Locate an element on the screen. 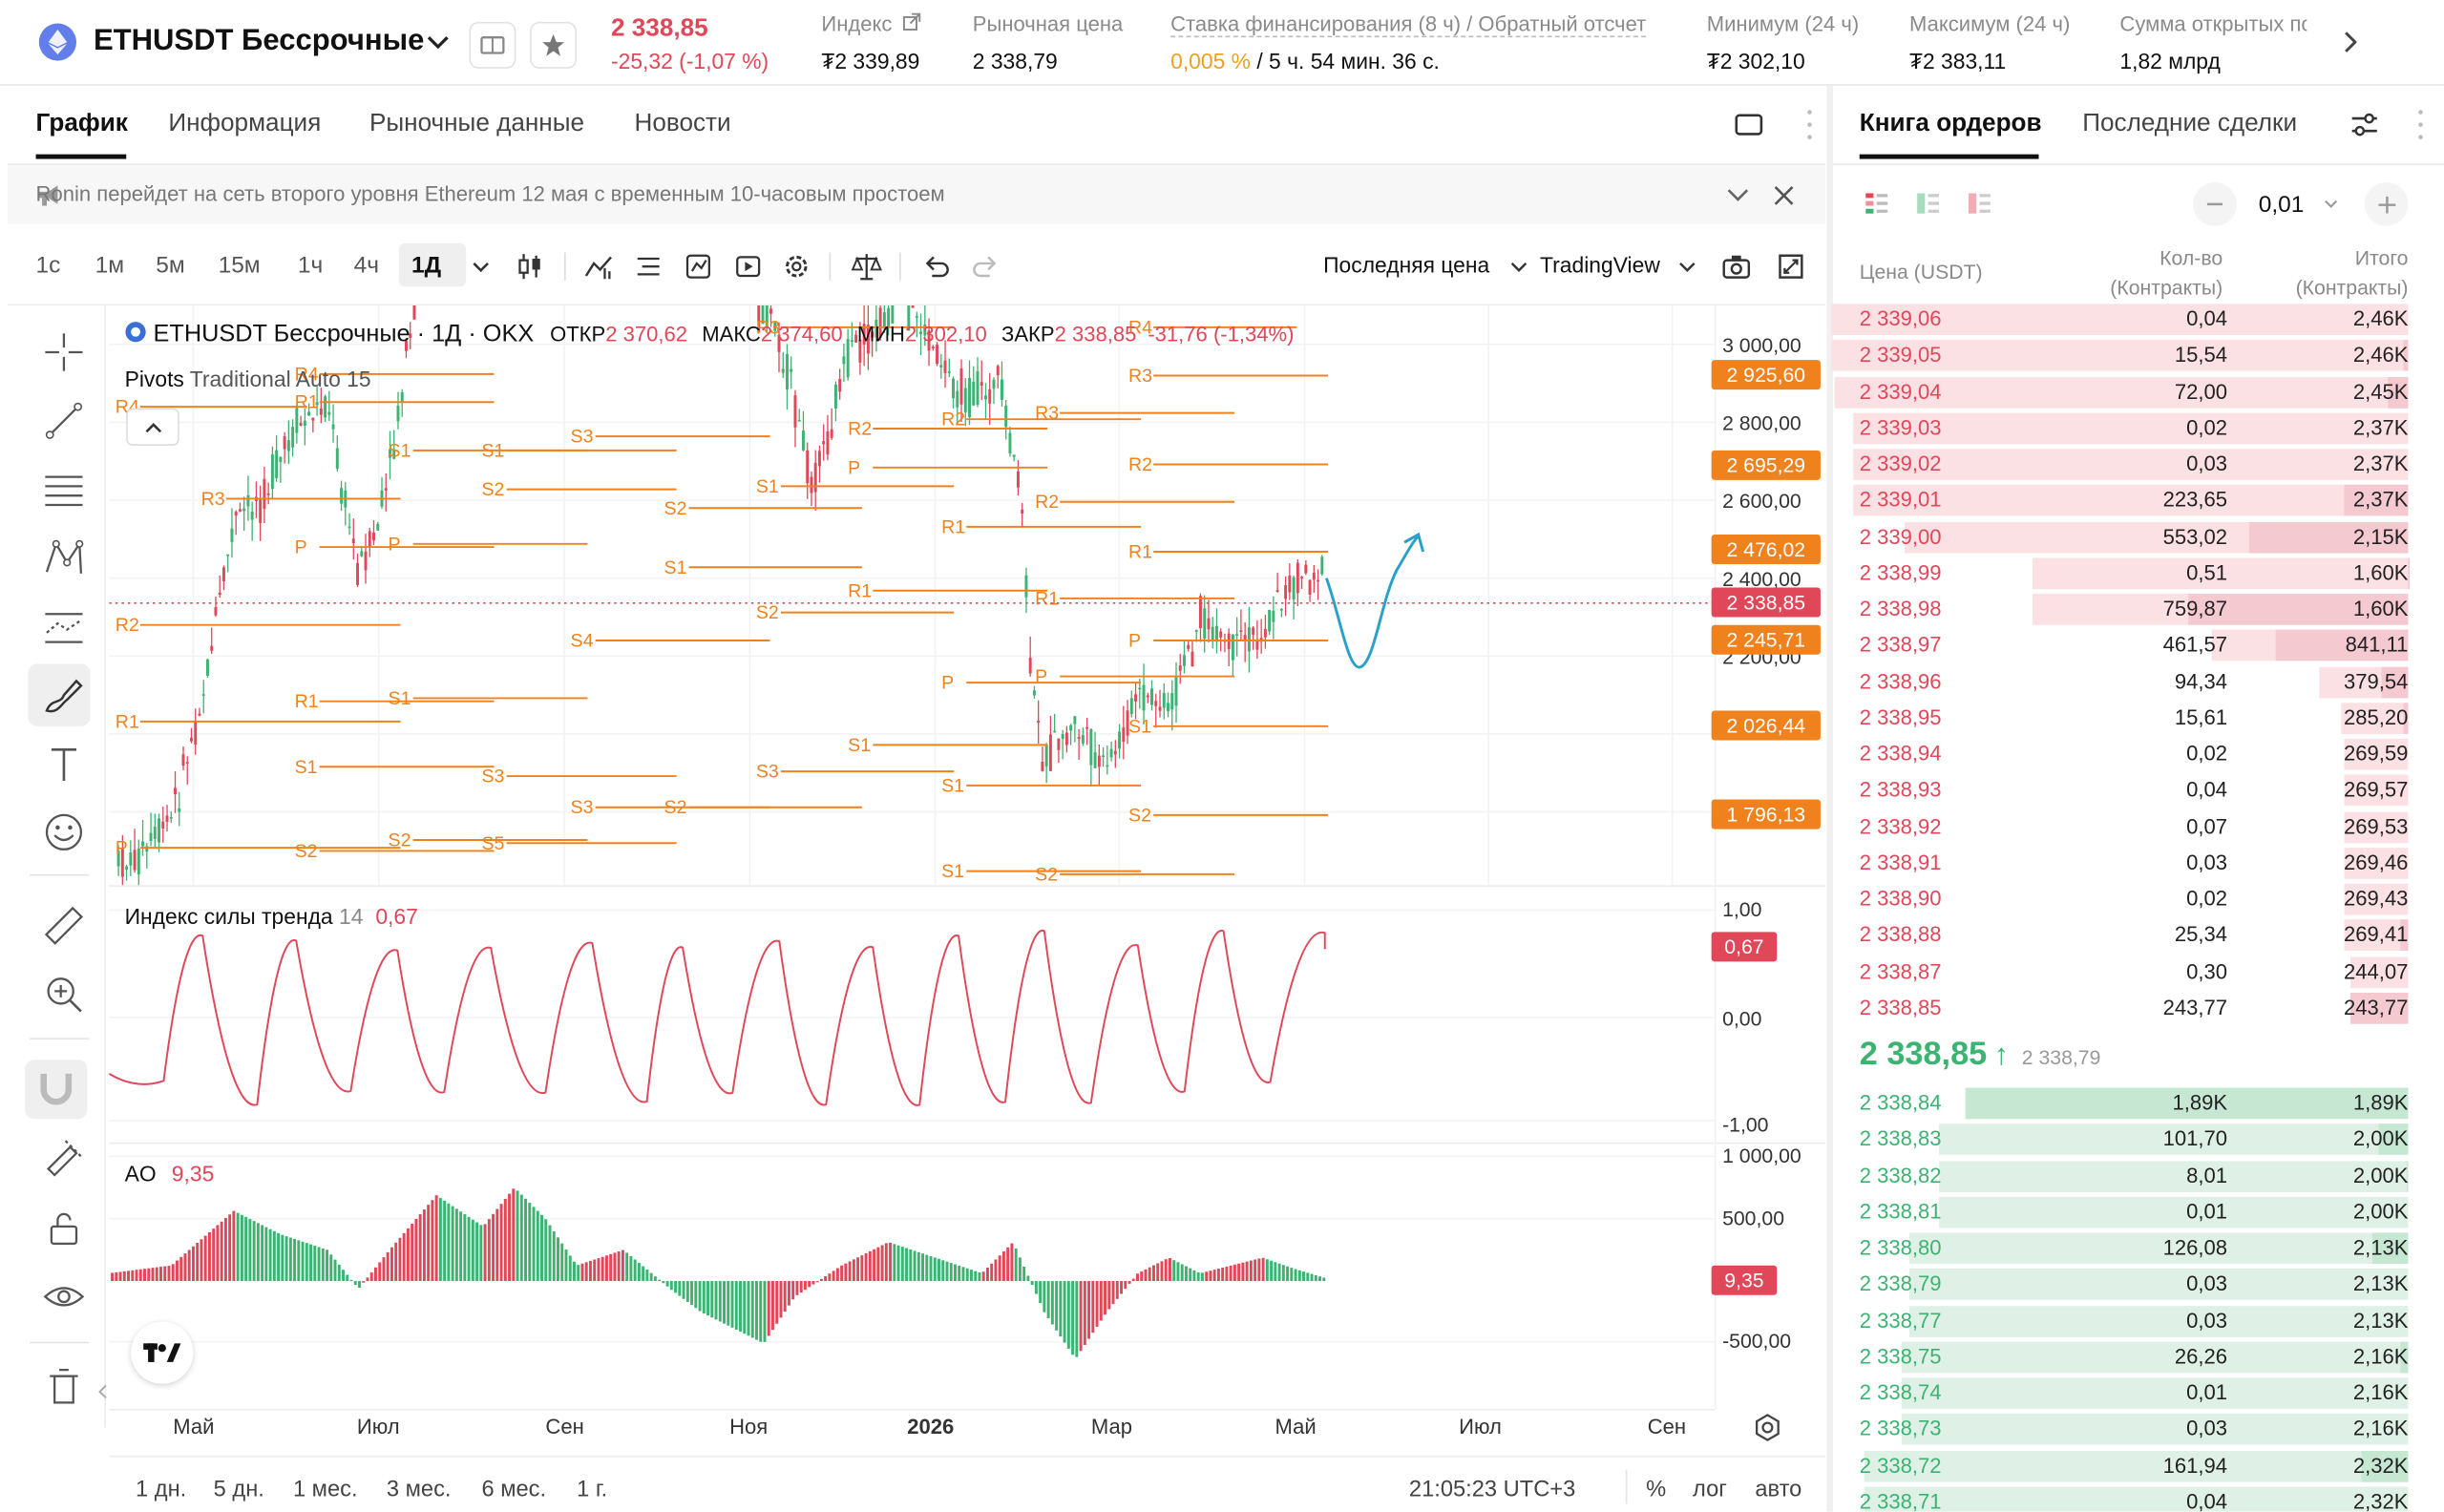 This screenshot has width=2444, height=1512. minus-icon is located at coordinates (2215, 204).